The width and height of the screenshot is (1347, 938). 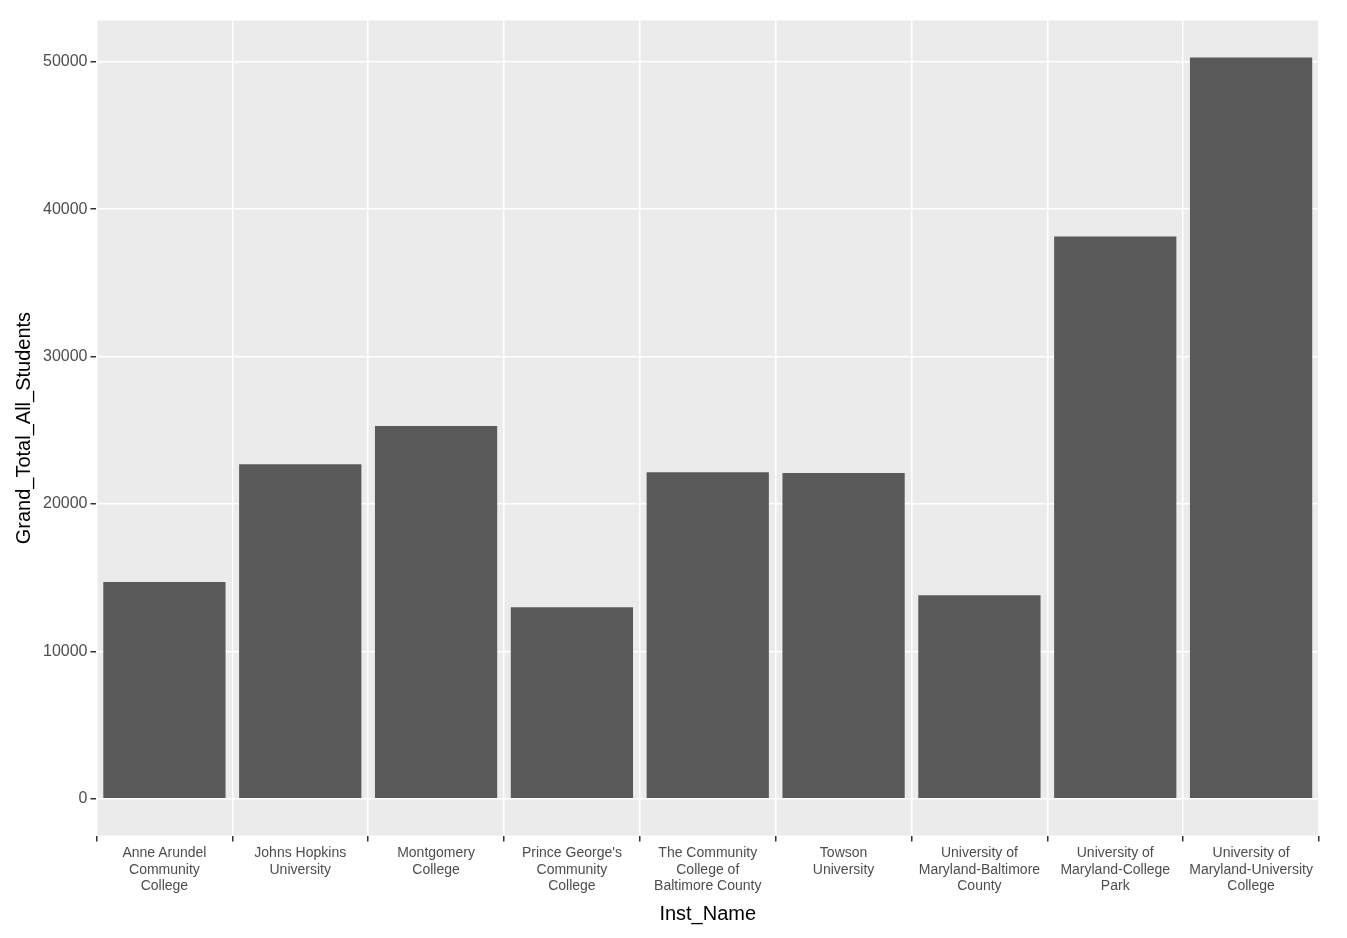 I want to click on x-tick-label: Johns Hopkins University, so click(x=300, y=860).